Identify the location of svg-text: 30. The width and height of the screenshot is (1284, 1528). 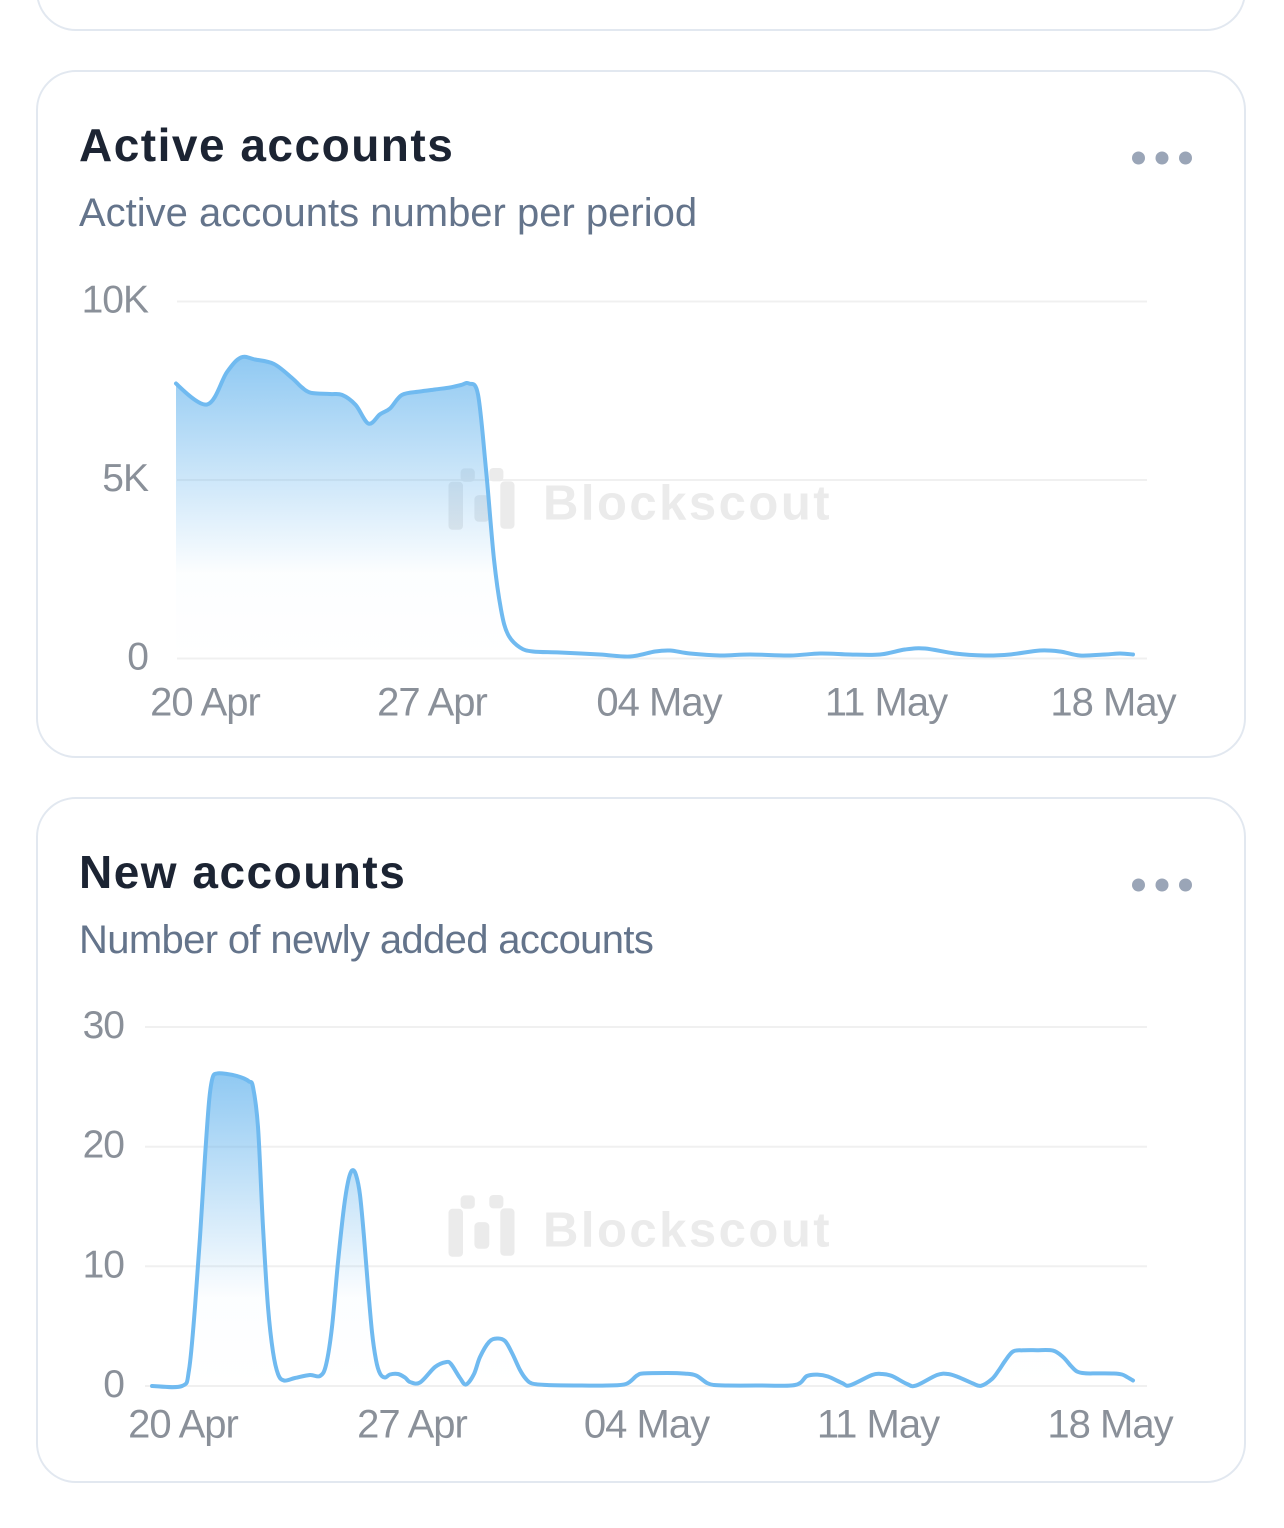
(104, 1025).